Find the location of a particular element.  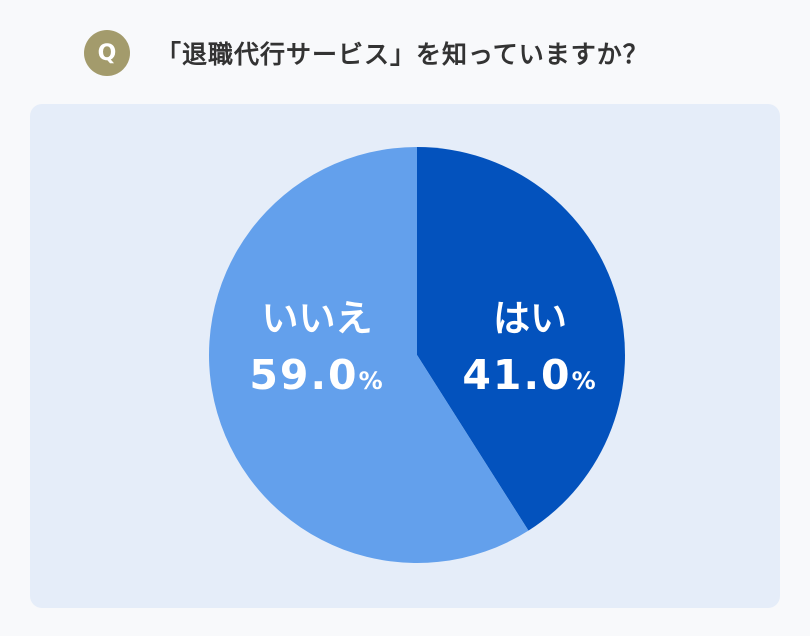

slice-category-label: はい is located at coordinates (530, 318).